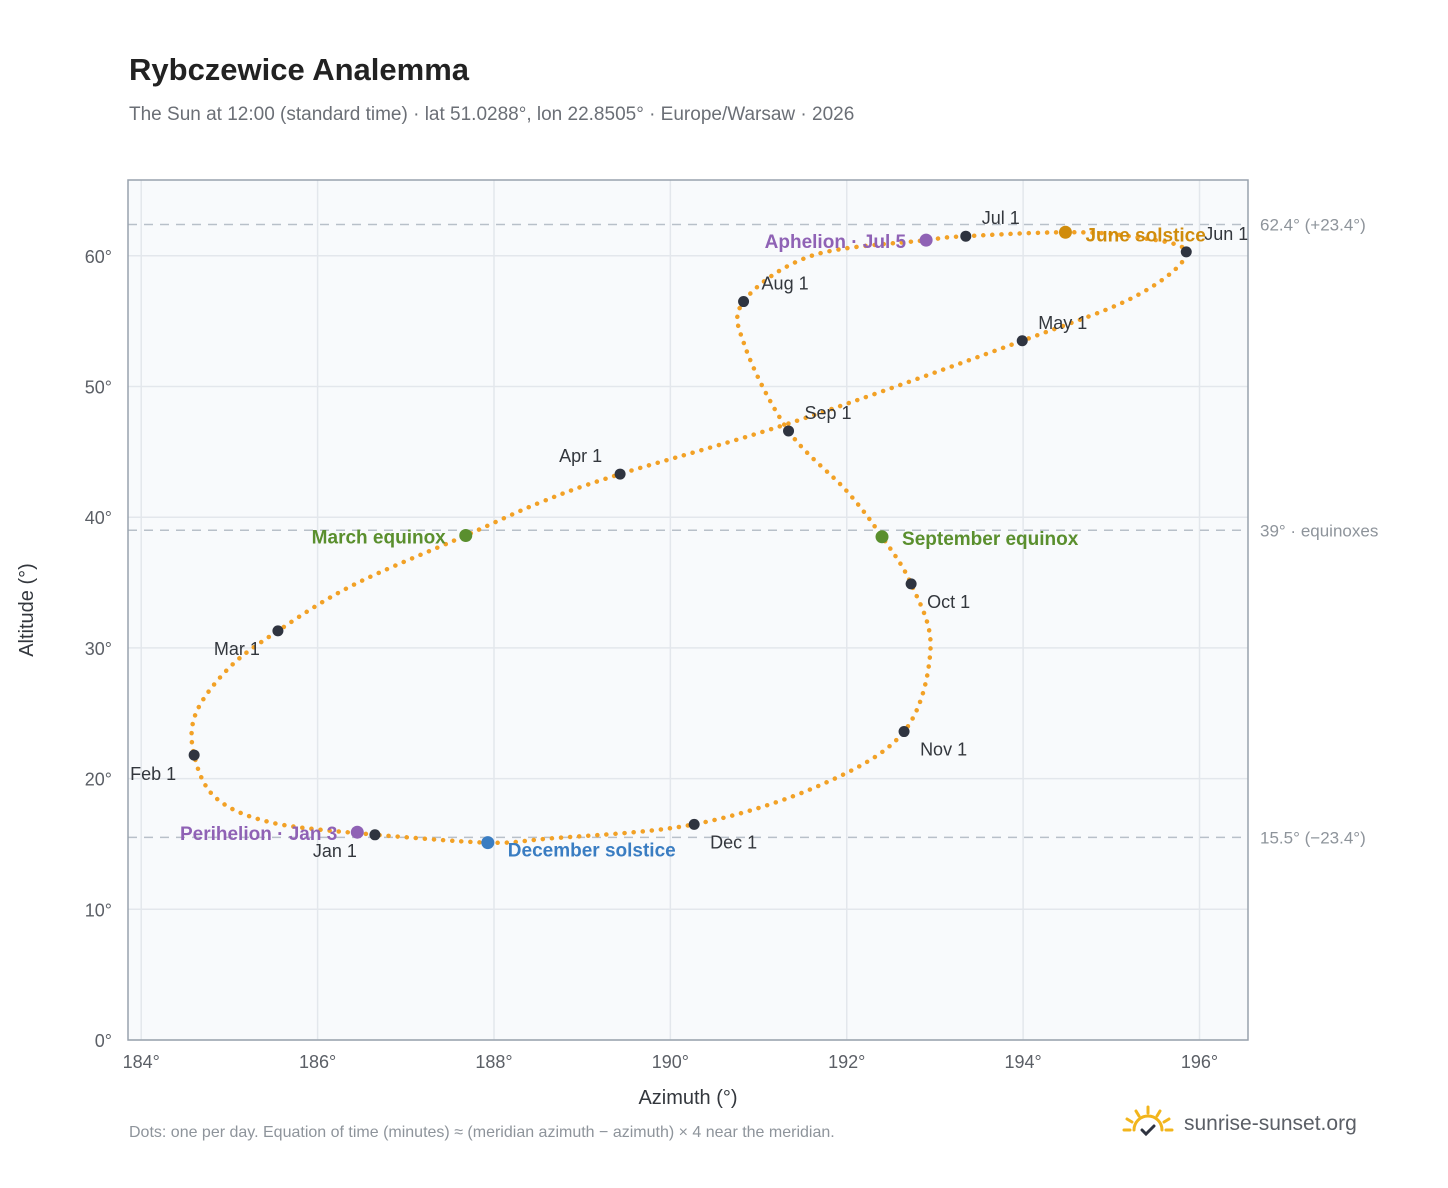 The image size is (1448, 1188). Describe the element at coordinates (1313, 224) in the screenshot. I see `reference-line-label: 62.4° (+23.4°)` at that location.